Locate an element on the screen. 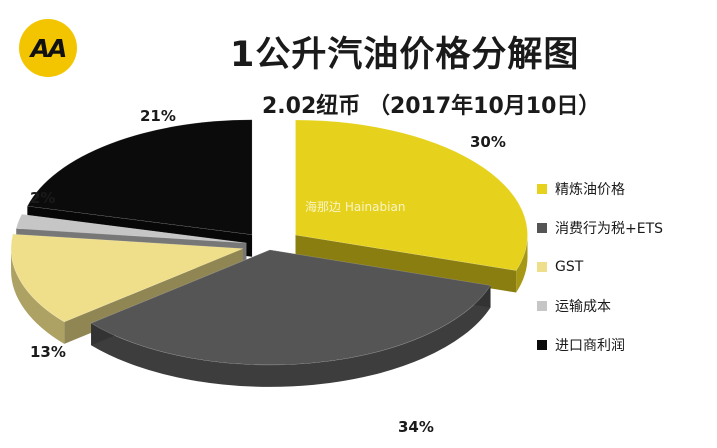  watermark-text: 海那边 is located at coordinates (323, 207).